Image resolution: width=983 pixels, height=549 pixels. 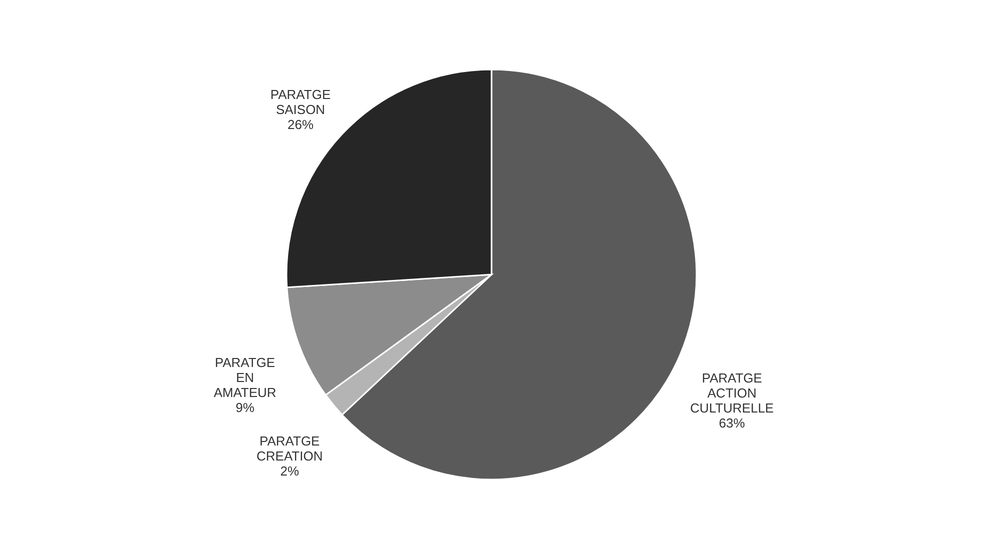 What do you see at coordinates (245, 408) in the screenshot?
I see `data-label: 9%` at bounding box center [245, 408].